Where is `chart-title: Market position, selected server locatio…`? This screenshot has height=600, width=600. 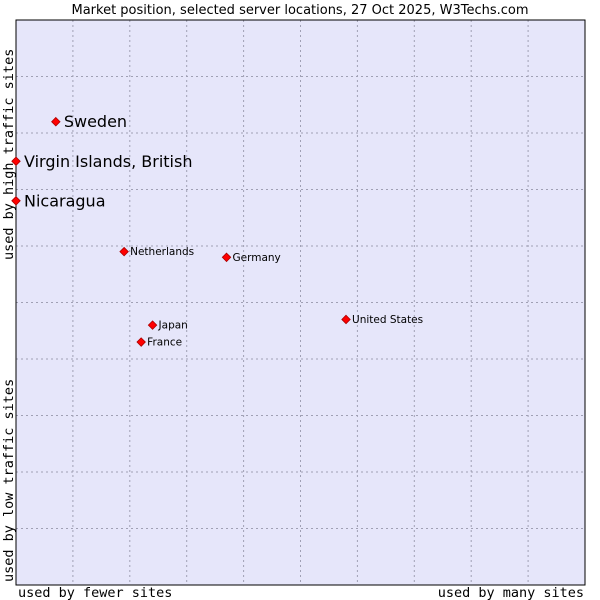 chart-title: Market position, selected server locatio… is located at coordinates (299, 10).